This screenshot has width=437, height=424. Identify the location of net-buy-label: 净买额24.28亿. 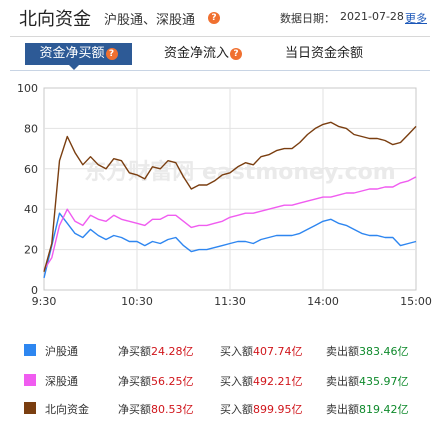
(156, 351).